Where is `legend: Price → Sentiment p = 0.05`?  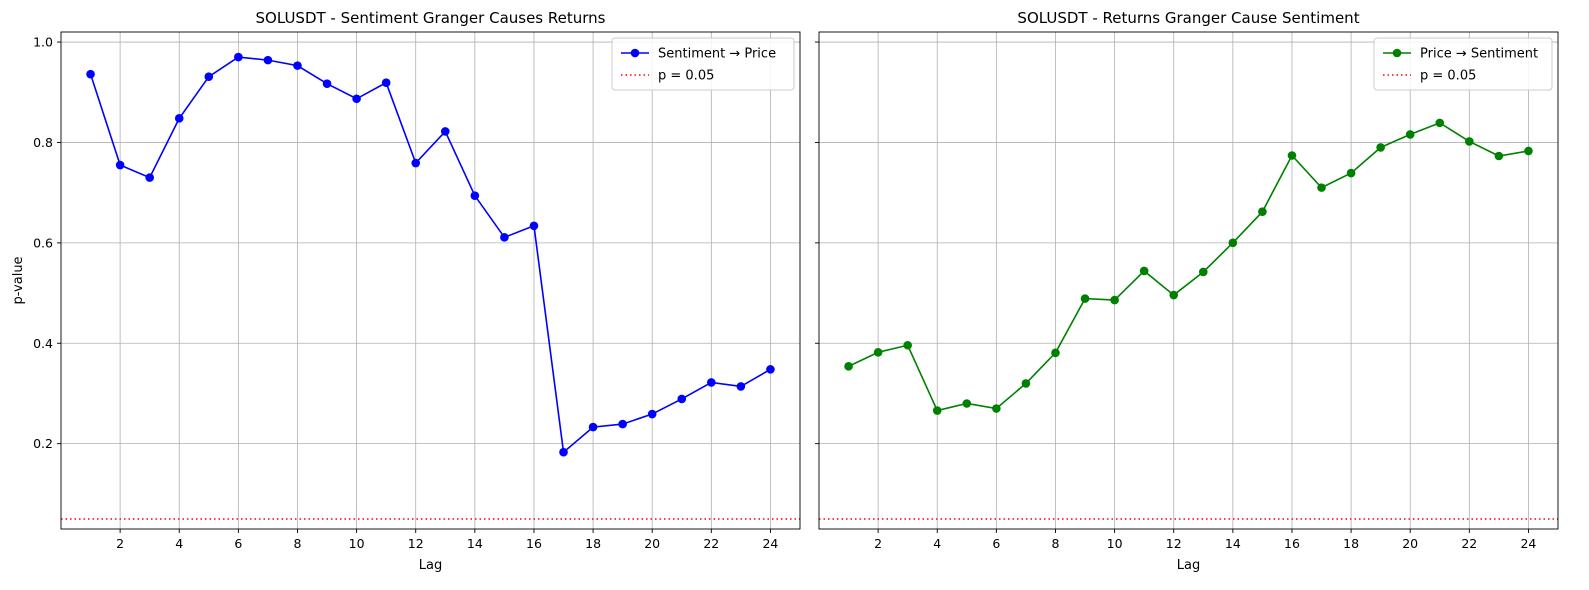 legend: Price → Sentiment p = 0.05 is located at coordinates (1463, 64).